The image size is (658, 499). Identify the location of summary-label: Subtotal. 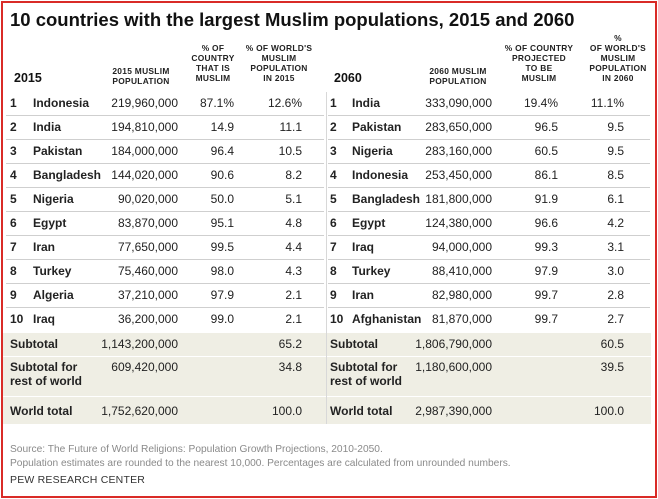
(354, 344).